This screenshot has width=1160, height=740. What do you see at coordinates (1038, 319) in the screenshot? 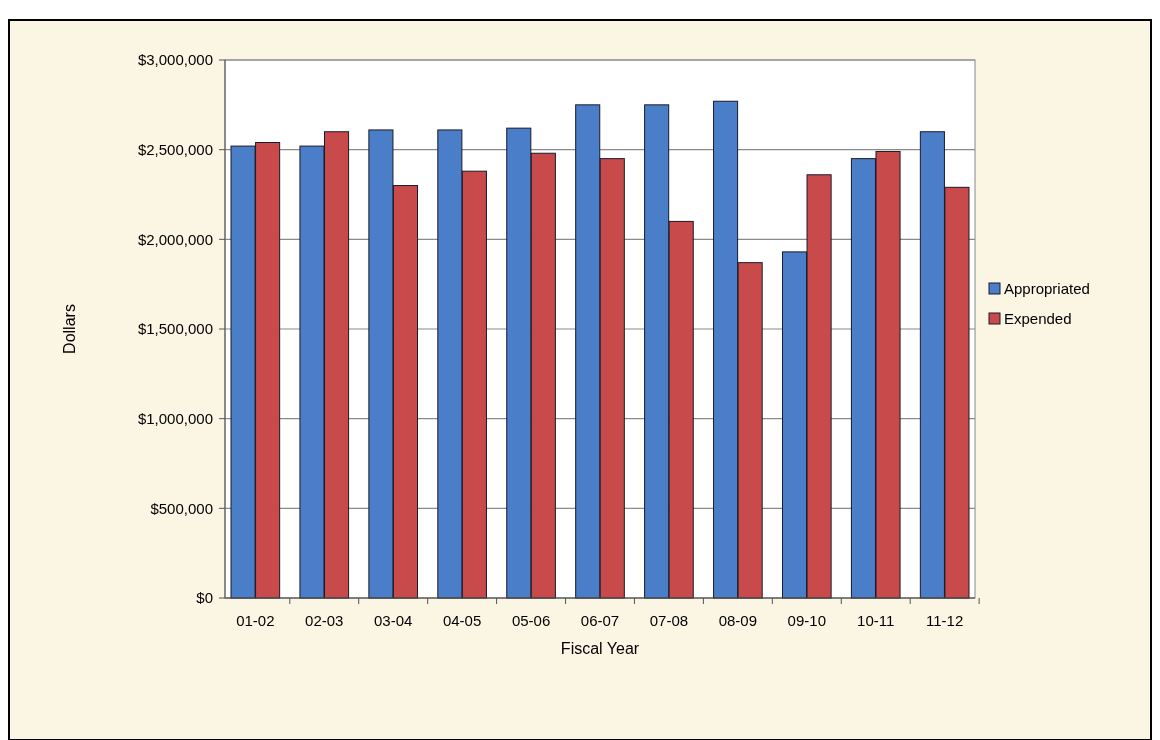
I see `legend-label: Expended` at bounding box center [1038, 319].